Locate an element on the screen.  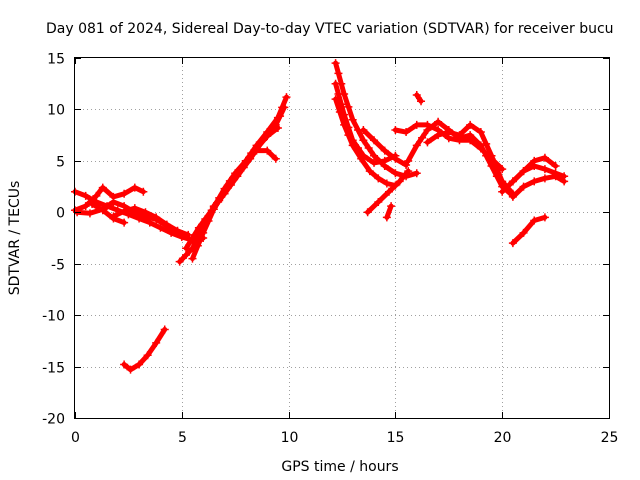
y-tick-label: -20 is located at coordinates (53, 420).